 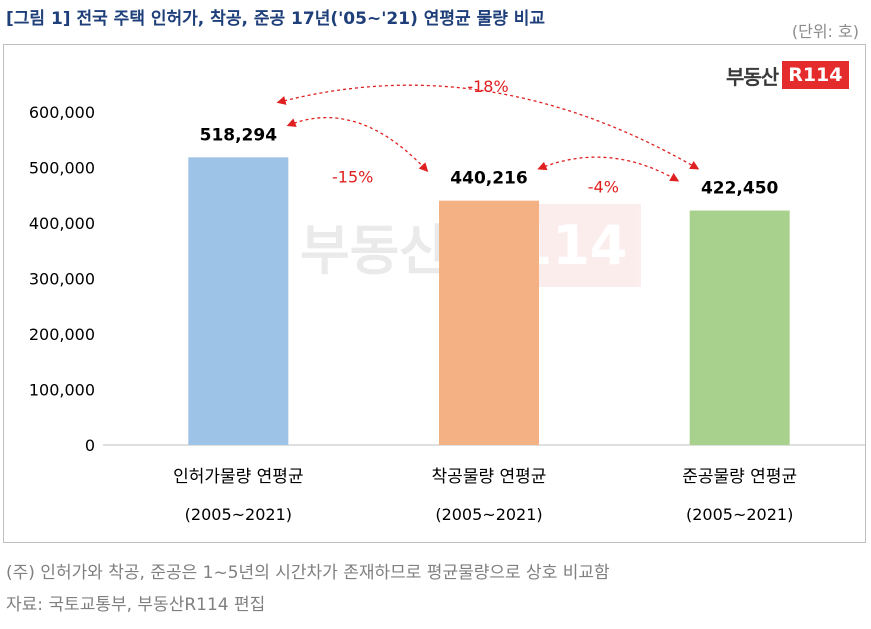 I want to click on logo-badge: R114, so click(x=815, y=75).